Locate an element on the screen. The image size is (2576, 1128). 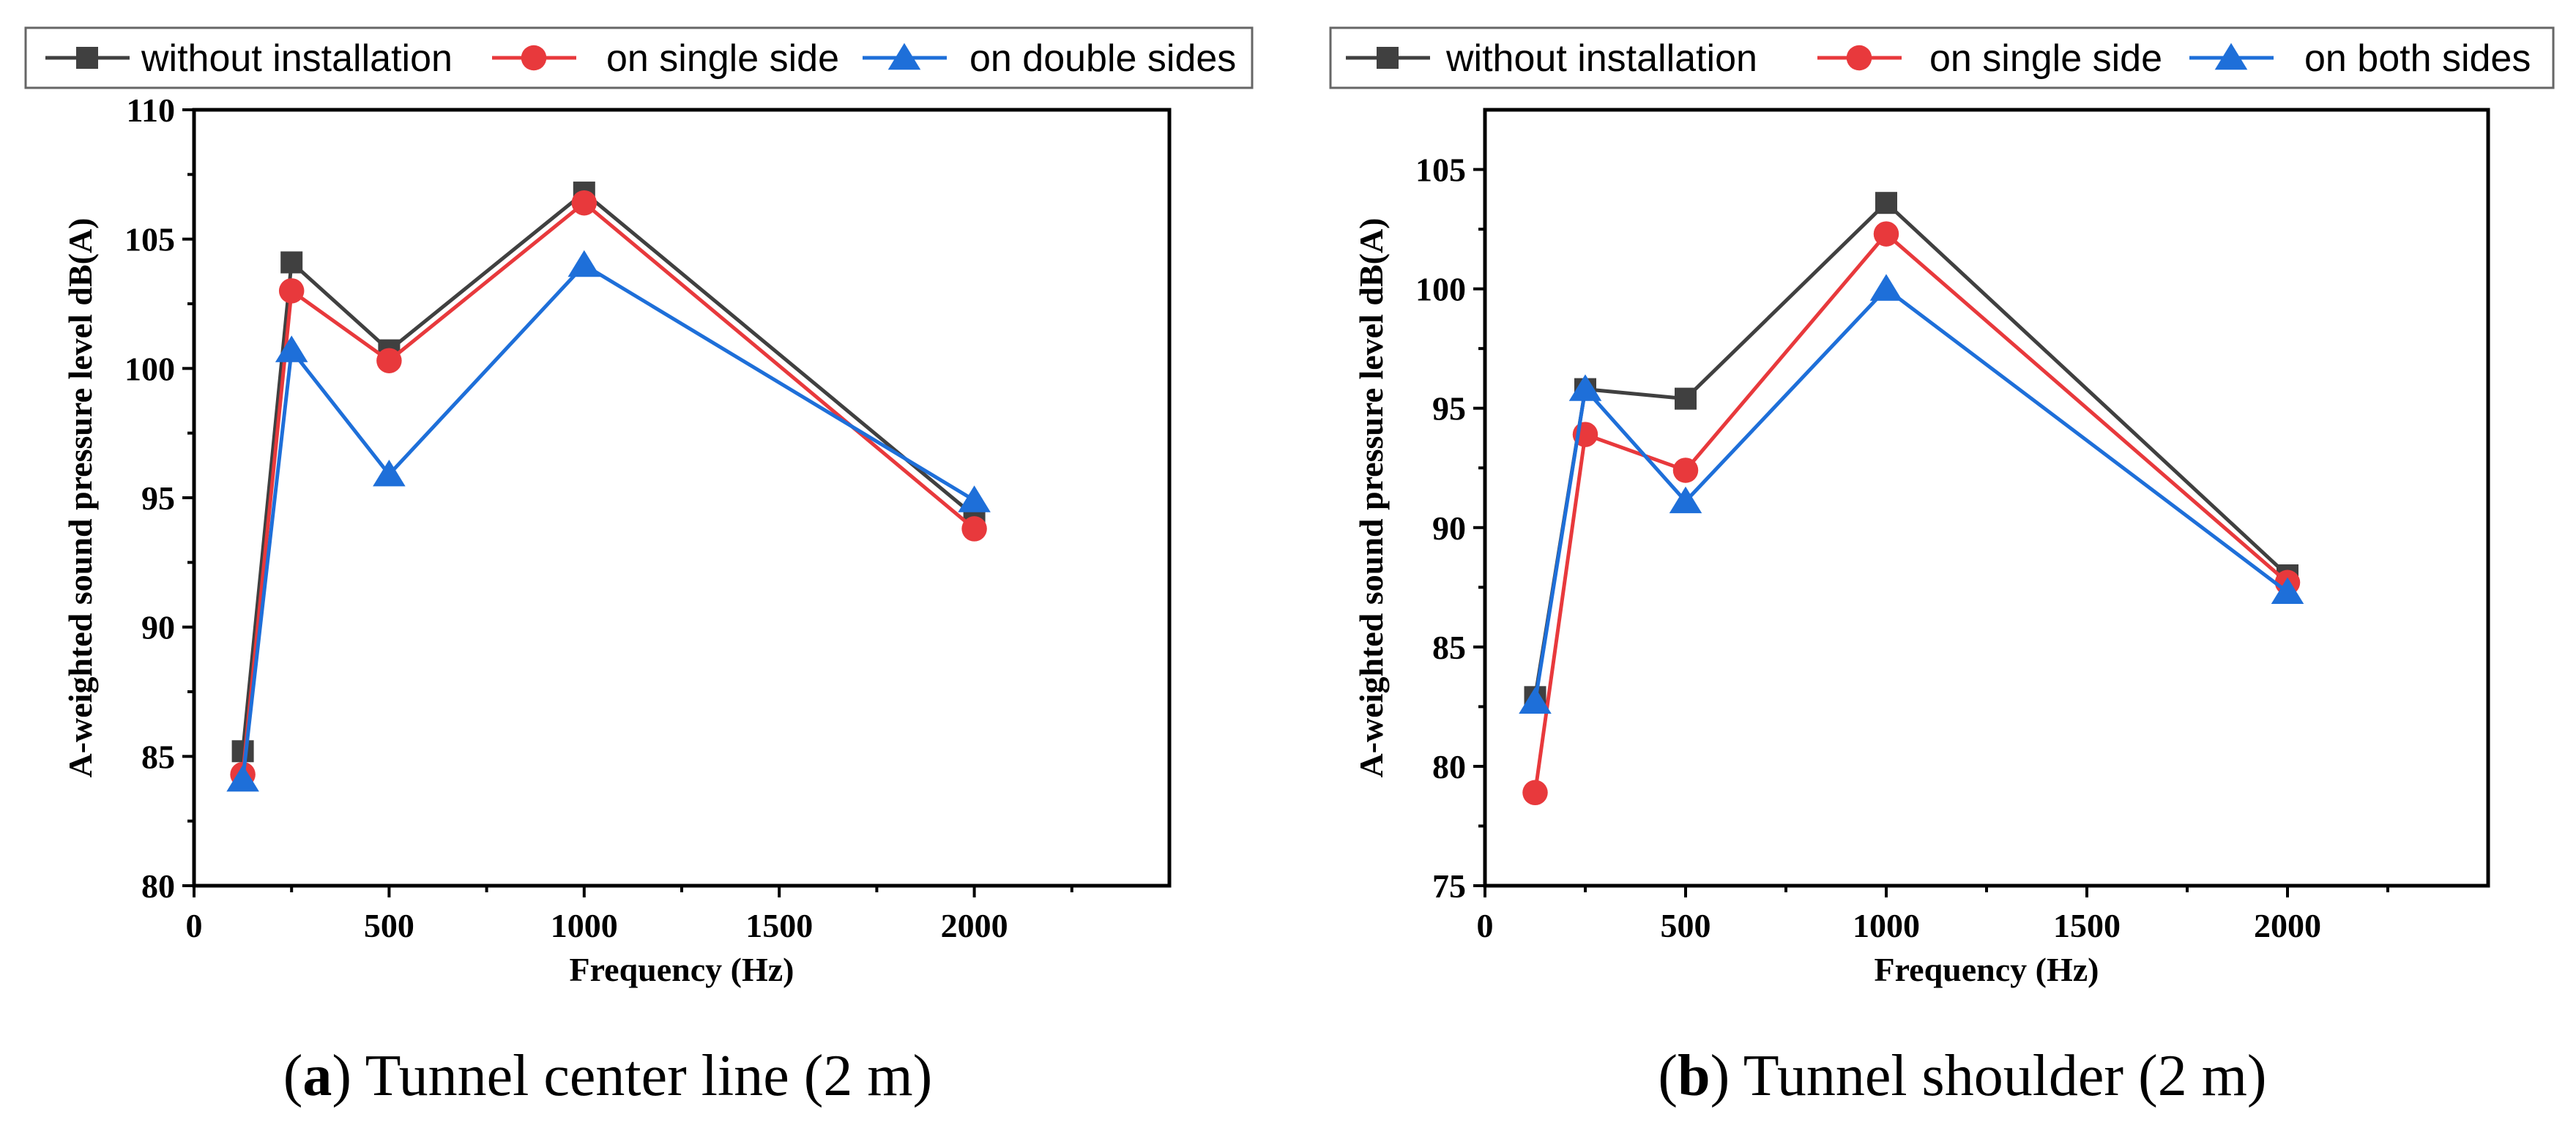
legend-label: on double sides is located at coordinates (1102, 58).